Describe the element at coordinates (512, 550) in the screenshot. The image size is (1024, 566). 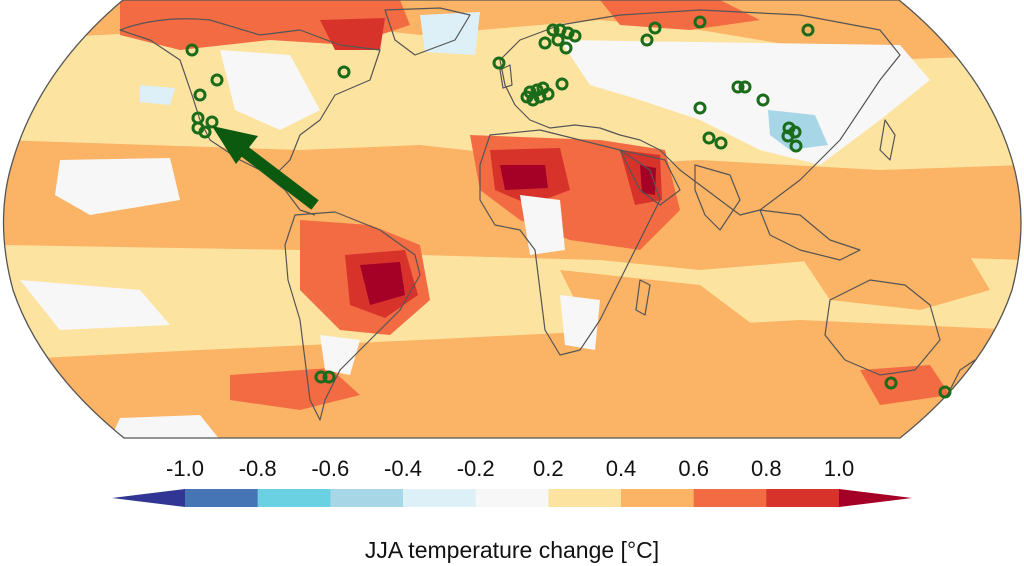
I see `colorbar-title: JJA temperature change [°C]` at that location.